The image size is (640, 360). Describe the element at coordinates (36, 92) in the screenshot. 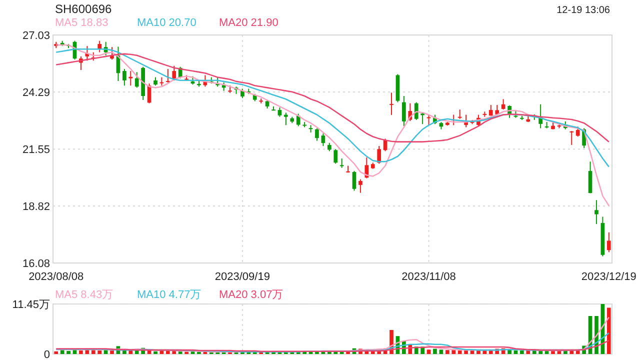

I see `y-tick-label: 24.29` at that location.